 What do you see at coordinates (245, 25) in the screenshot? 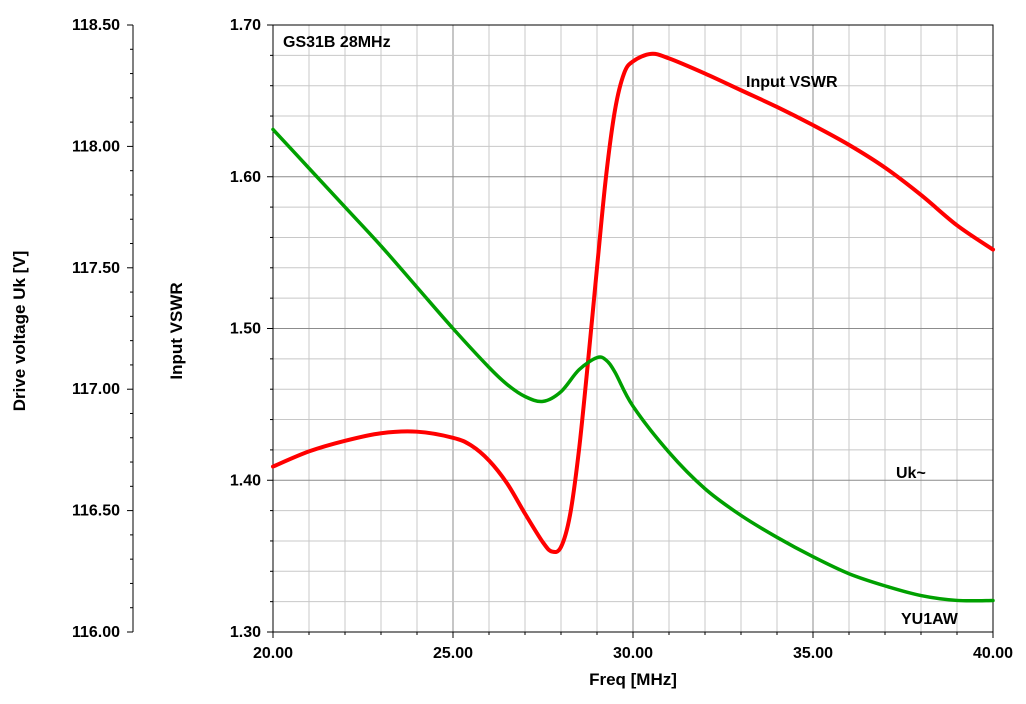
I see `y-tick-label-vswr: 1.70` at bounding box center [245, 25].